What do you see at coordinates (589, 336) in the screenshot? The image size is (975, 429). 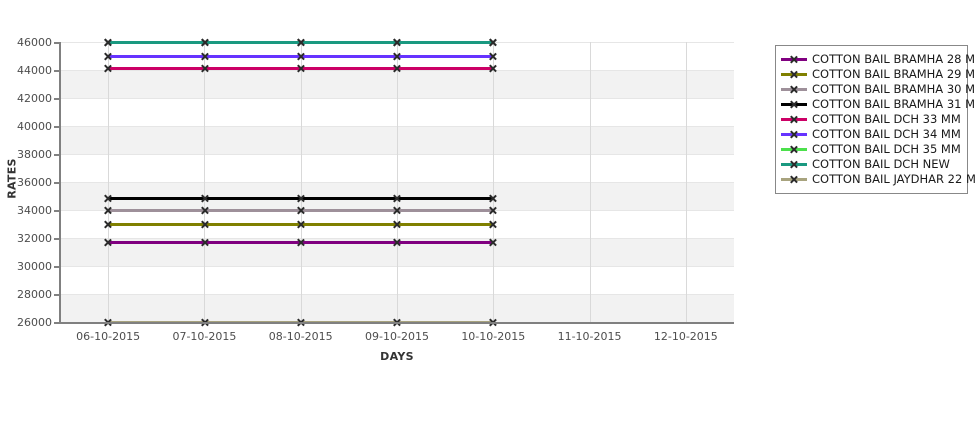 I see `x-axis-tick-label: 11-10-2015` at bounding box center [589, 336].